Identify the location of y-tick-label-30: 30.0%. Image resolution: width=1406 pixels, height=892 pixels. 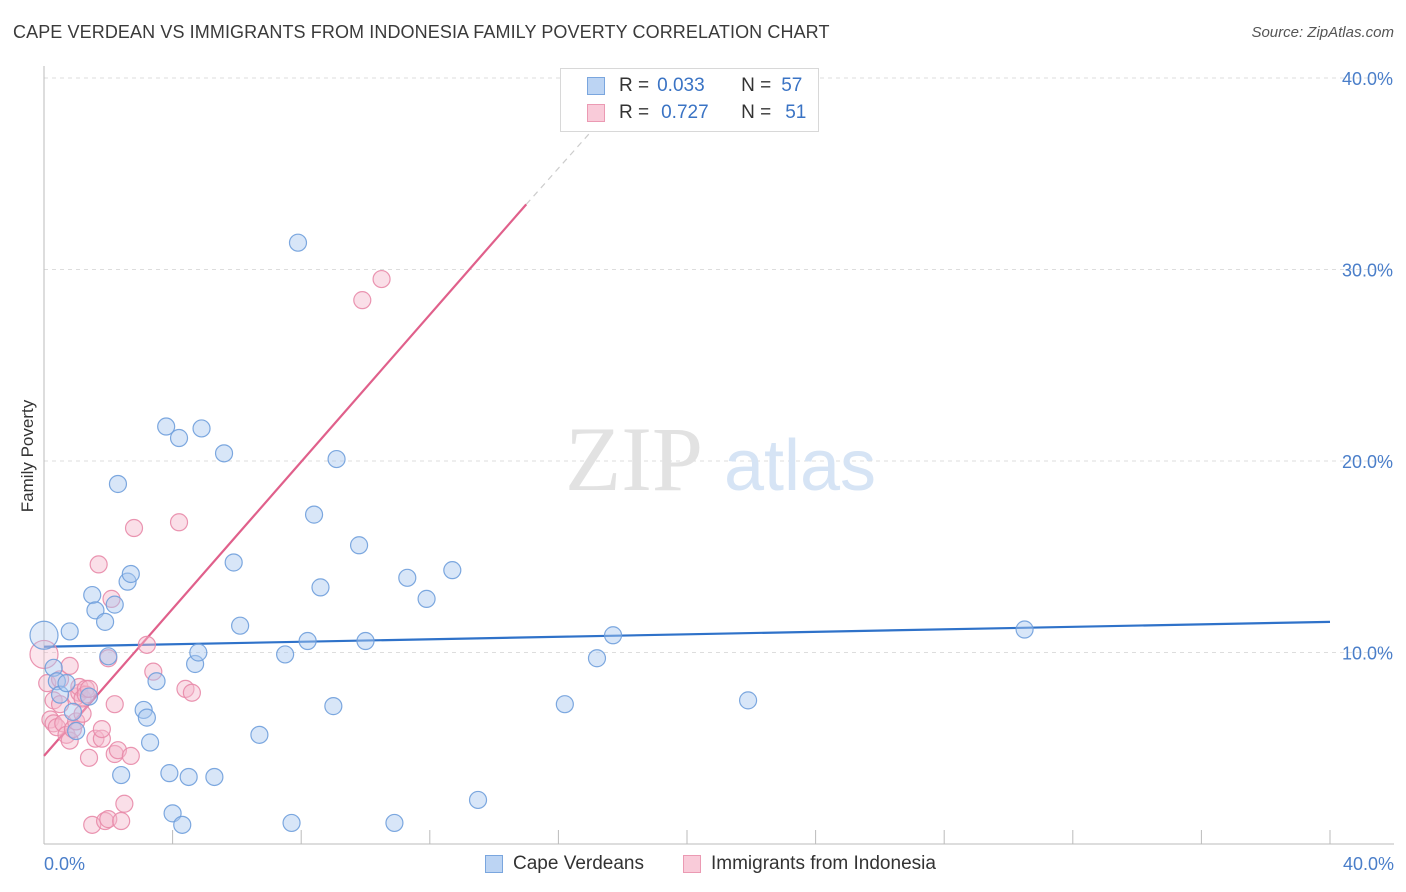
(1367, 271).